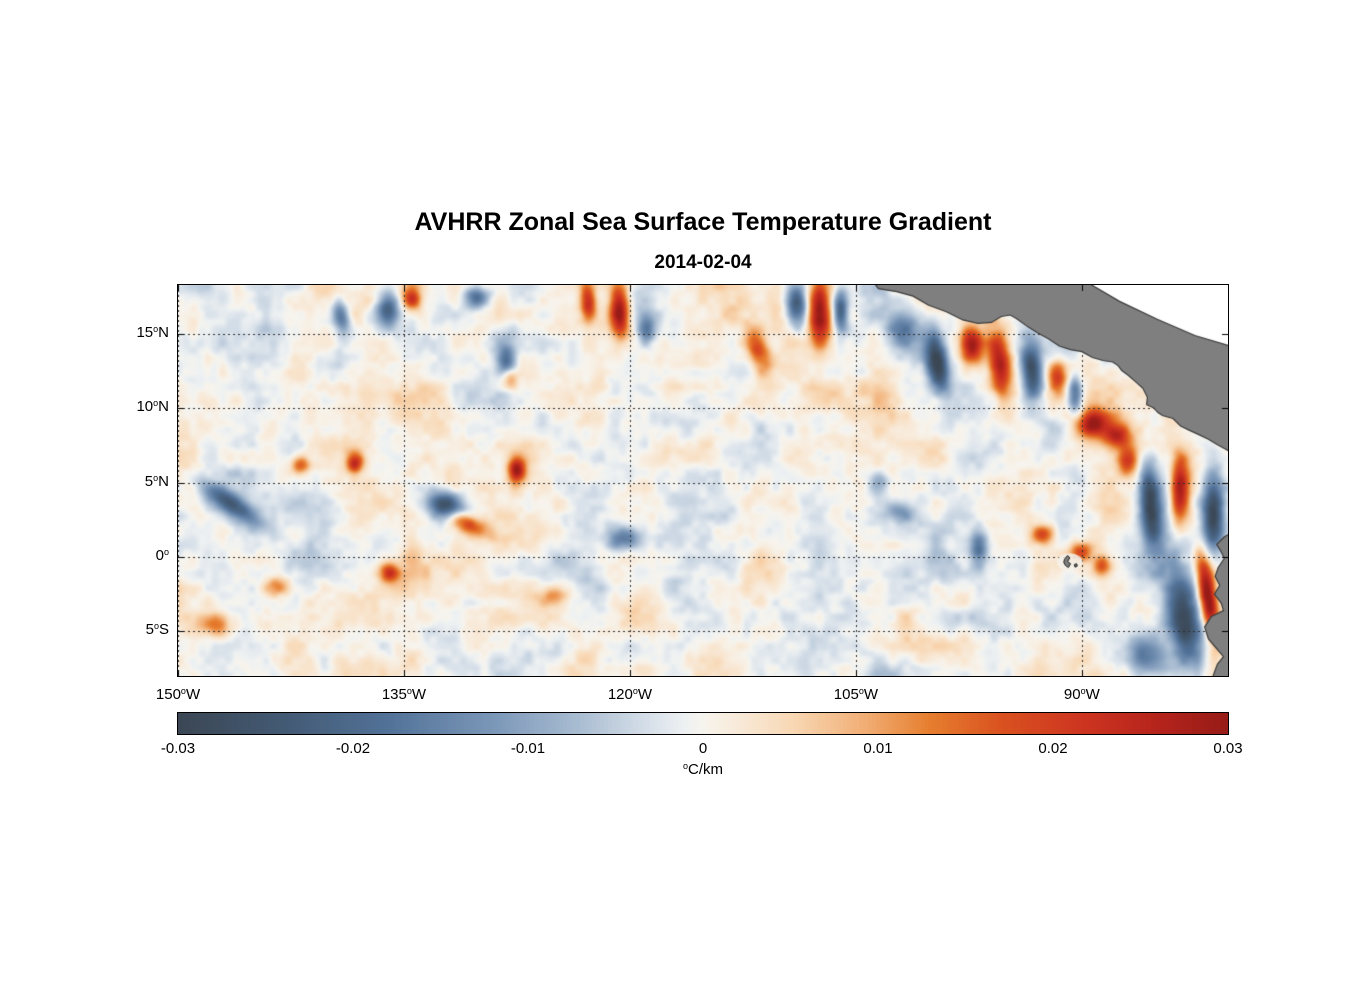  I want to click on colorbar, so click(703, 723).